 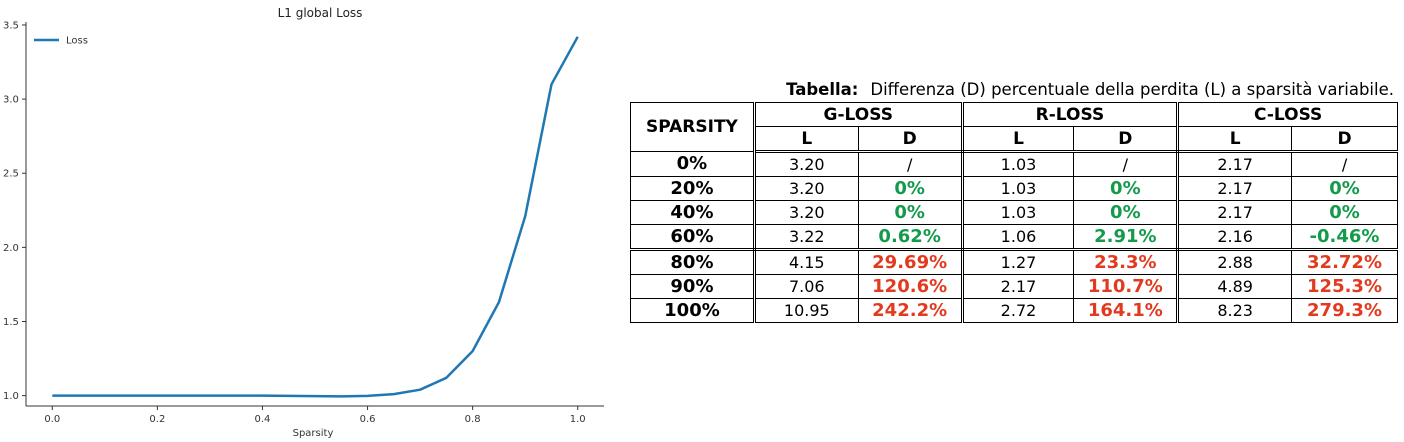 I want to click on loss-value-cell: 7.06, so click(x=806, y=286).